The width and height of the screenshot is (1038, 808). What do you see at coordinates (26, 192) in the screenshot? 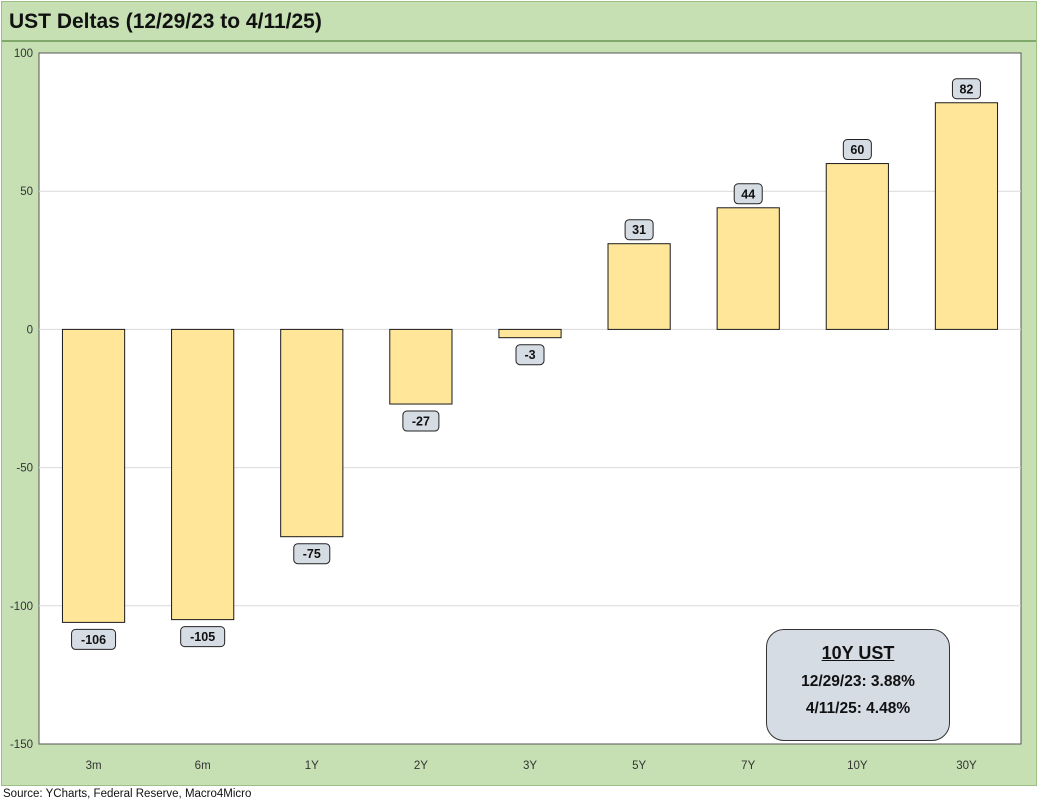
I see `y-tick-label: 50` at bounding box center [26, 192].